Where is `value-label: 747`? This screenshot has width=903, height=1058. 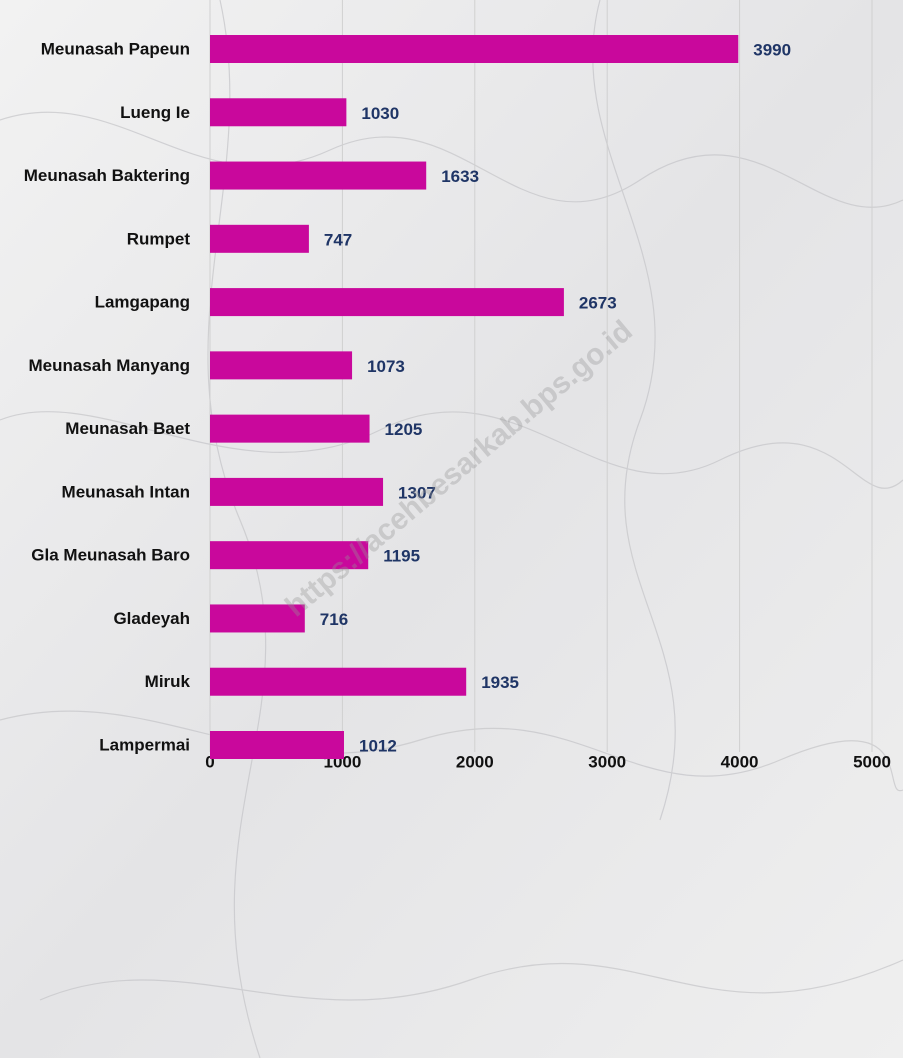
value-label: 747 is located at coordinates (338, 239).